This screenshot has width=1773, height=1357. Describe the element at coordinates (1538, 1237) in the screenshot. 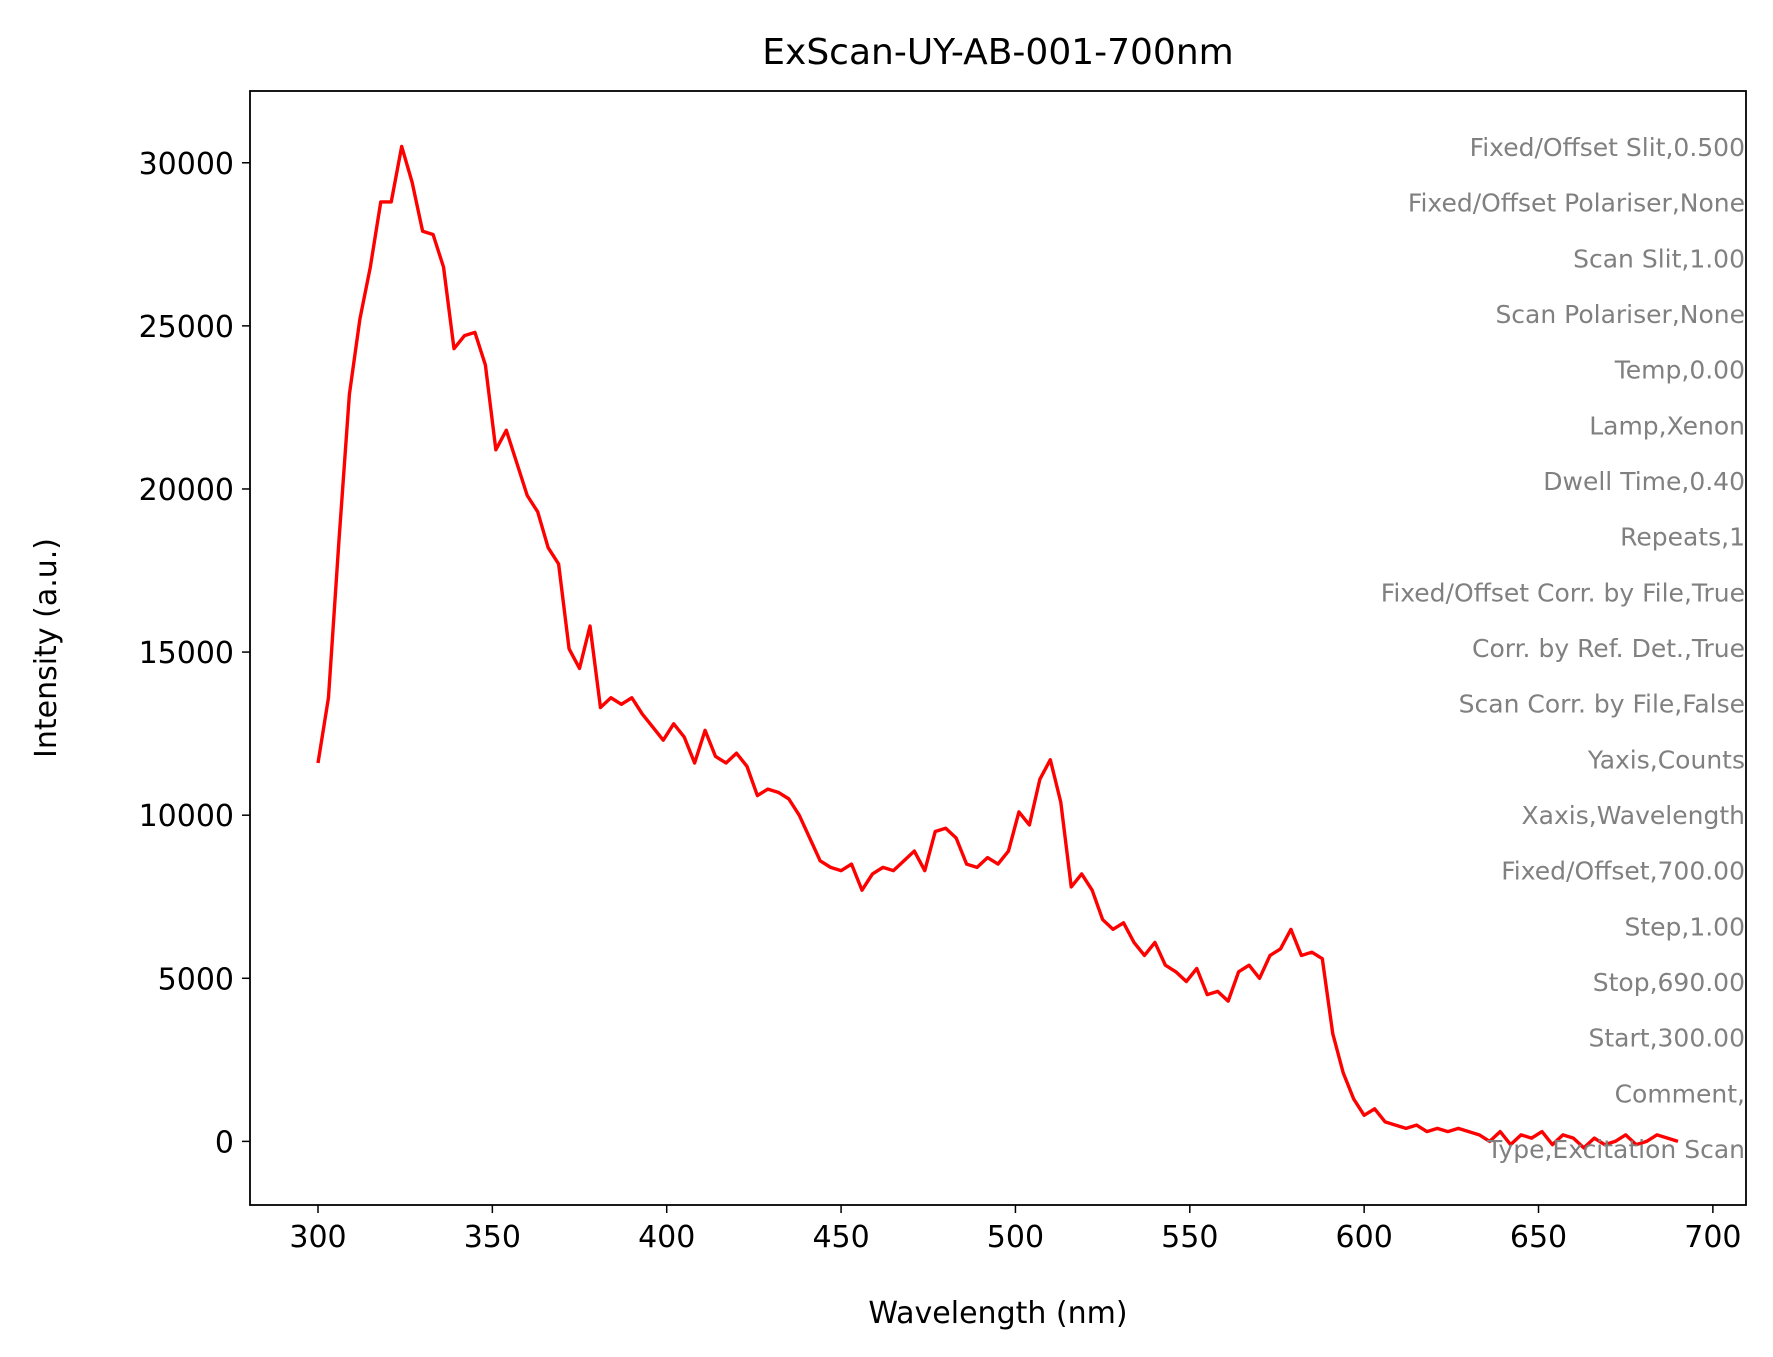

I see `x-tick-label: 650` at that location.